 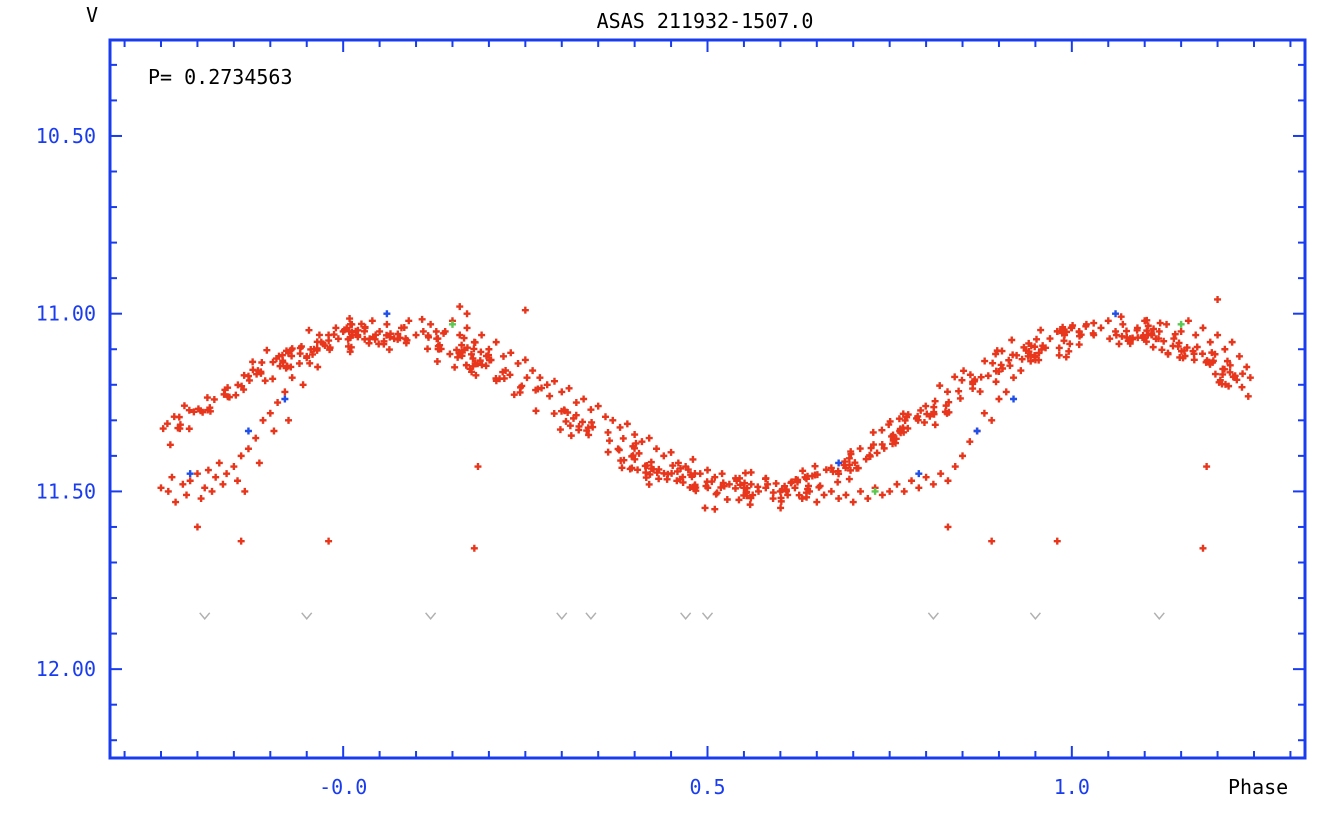 What do you see at coordinates (705, 21) in the screenshot?
I see `chart-title: ASAS 211932-1507.0` at bounding box center [705, 21].